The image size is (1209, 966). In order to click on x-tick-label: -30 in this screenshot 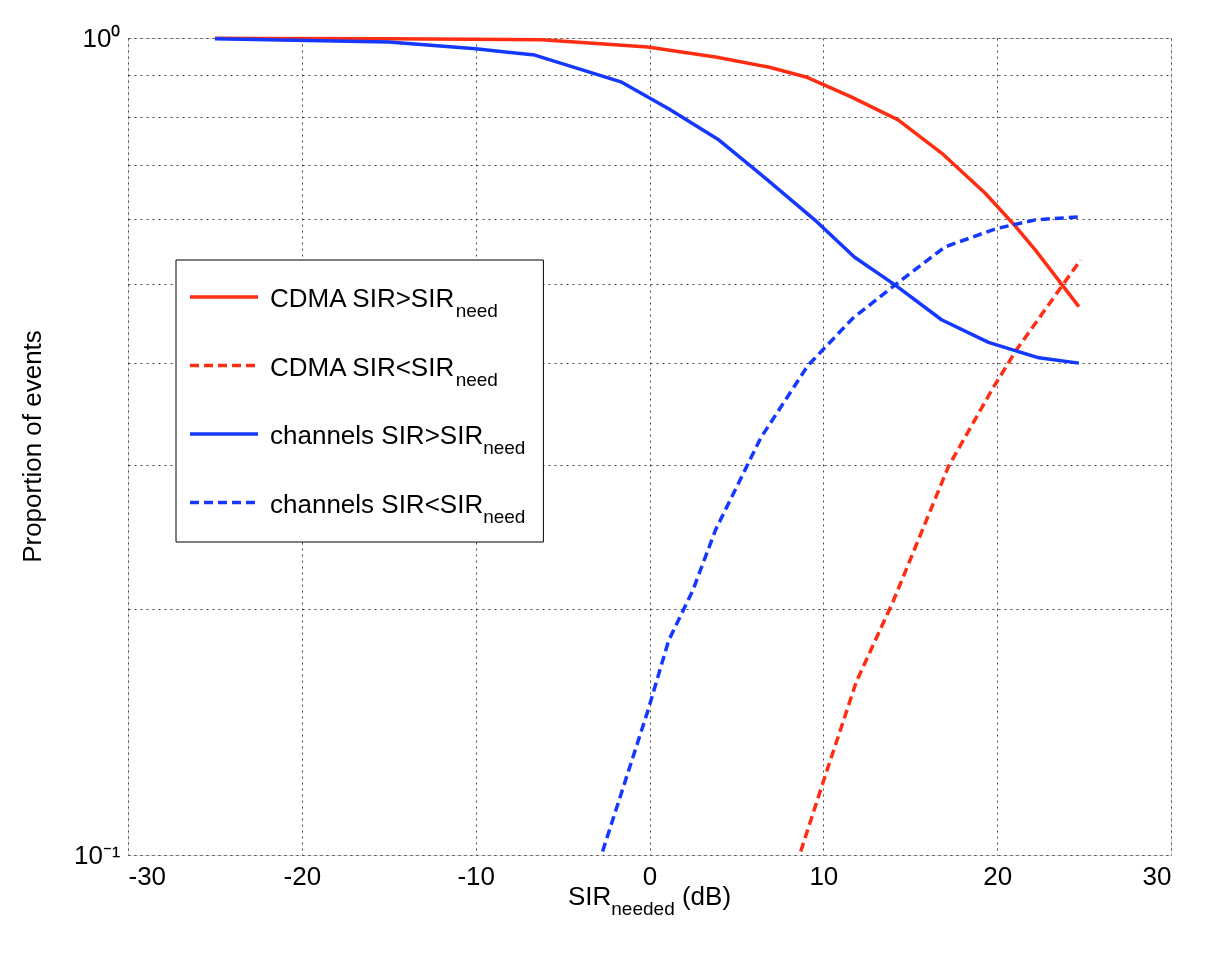, I will do `click(147, 875)`.